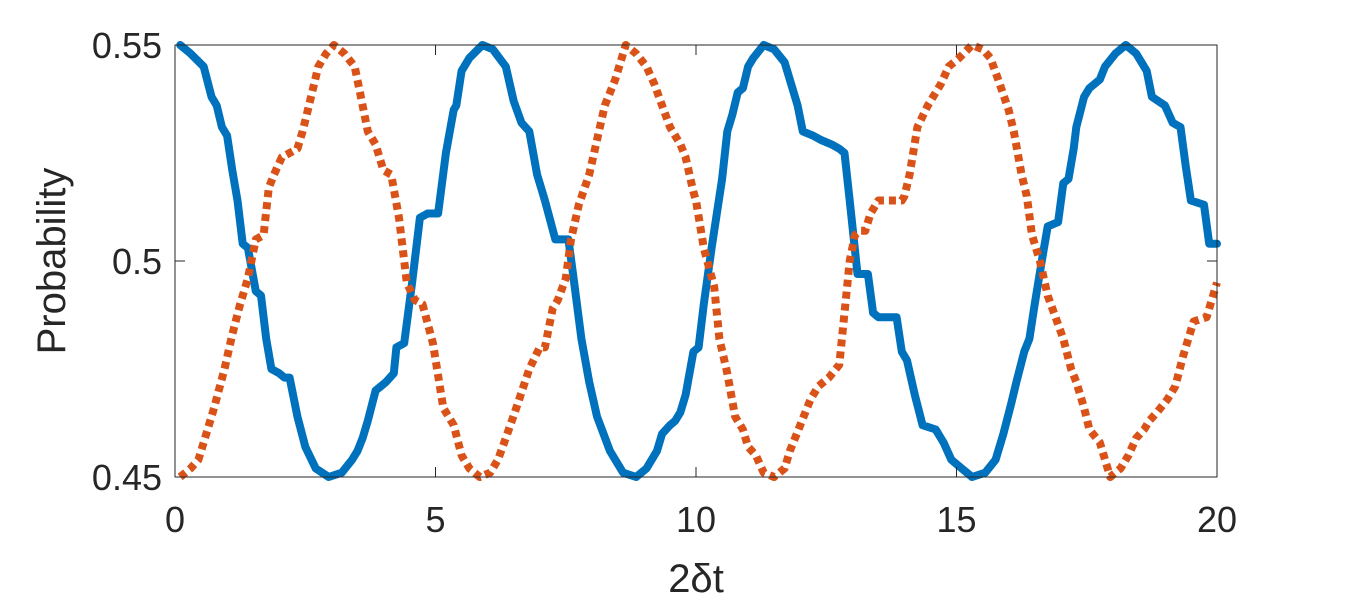 Image resolution: width=1346 pixels, height=604 pixels. What do you see at coordinates (1217, 519) in the screenshot?
I see `x-tick-label: 20` at bounding box center [1217, 519].